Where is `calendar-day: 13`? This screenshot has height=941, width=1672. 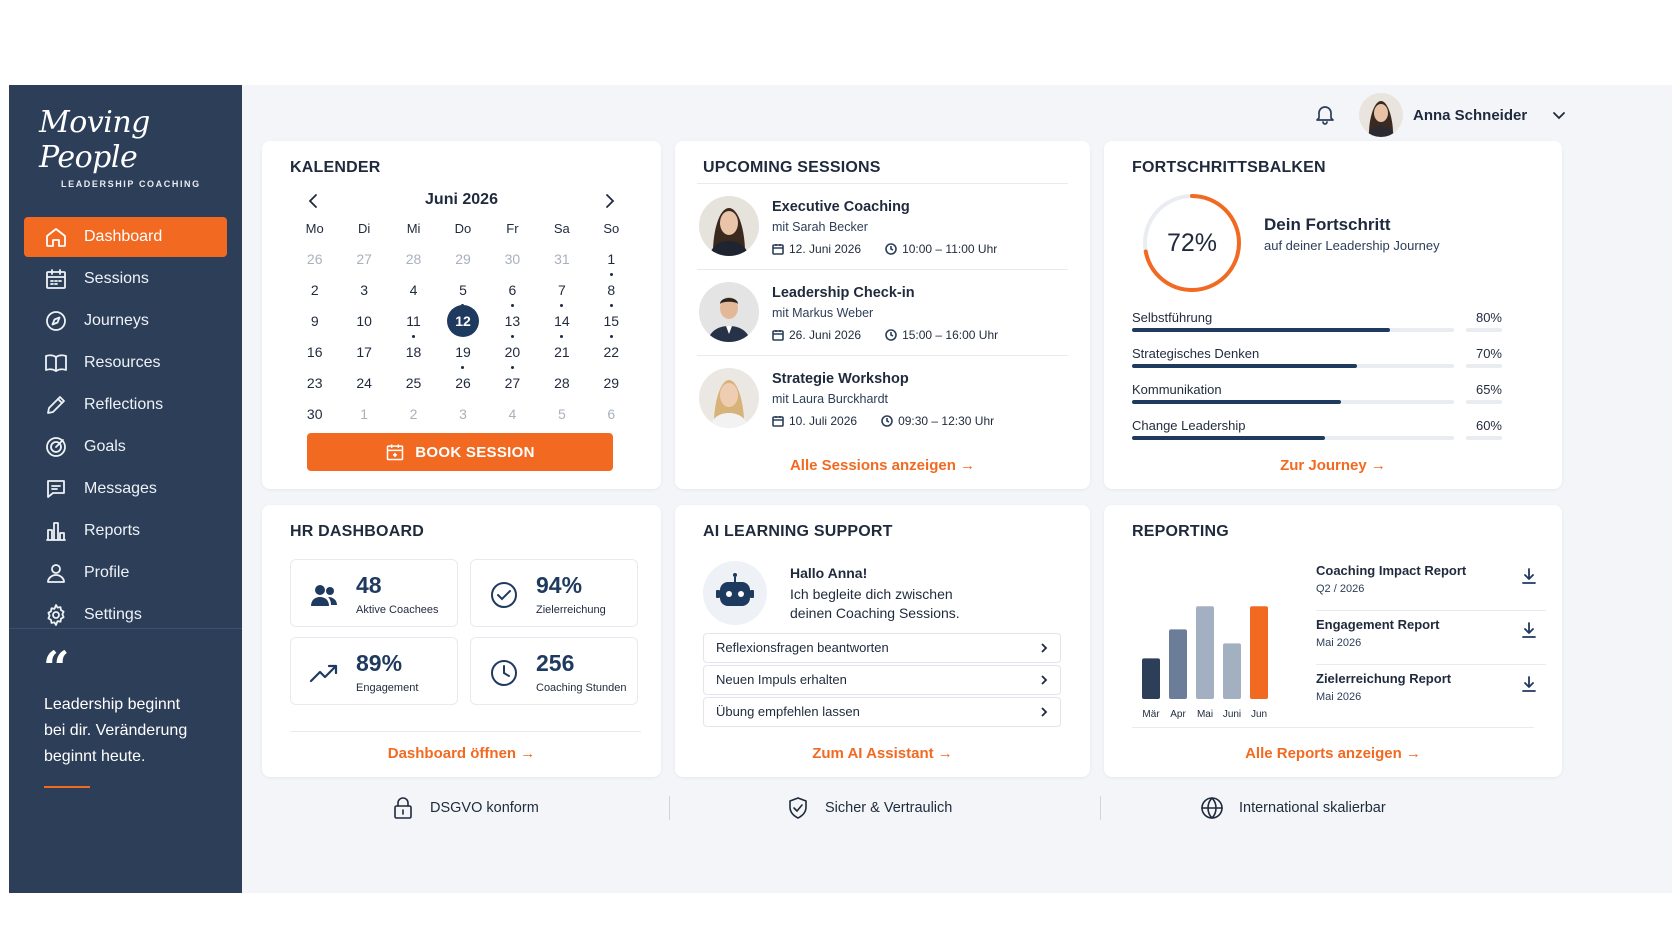
calendar-day: 13 is located at coordinates (512, 324).